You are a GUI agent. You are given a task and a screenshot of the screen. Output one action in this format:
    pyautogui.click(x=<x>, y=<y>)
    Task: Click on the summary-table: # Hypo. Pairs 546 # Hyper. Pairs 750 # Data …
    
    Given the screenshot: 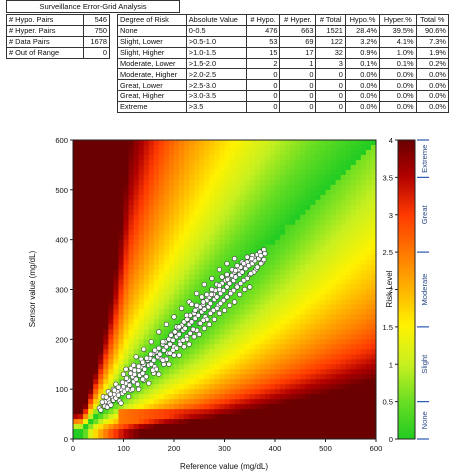 What is the action you would take?
    pyautogui.click(x=58, y=36)
    